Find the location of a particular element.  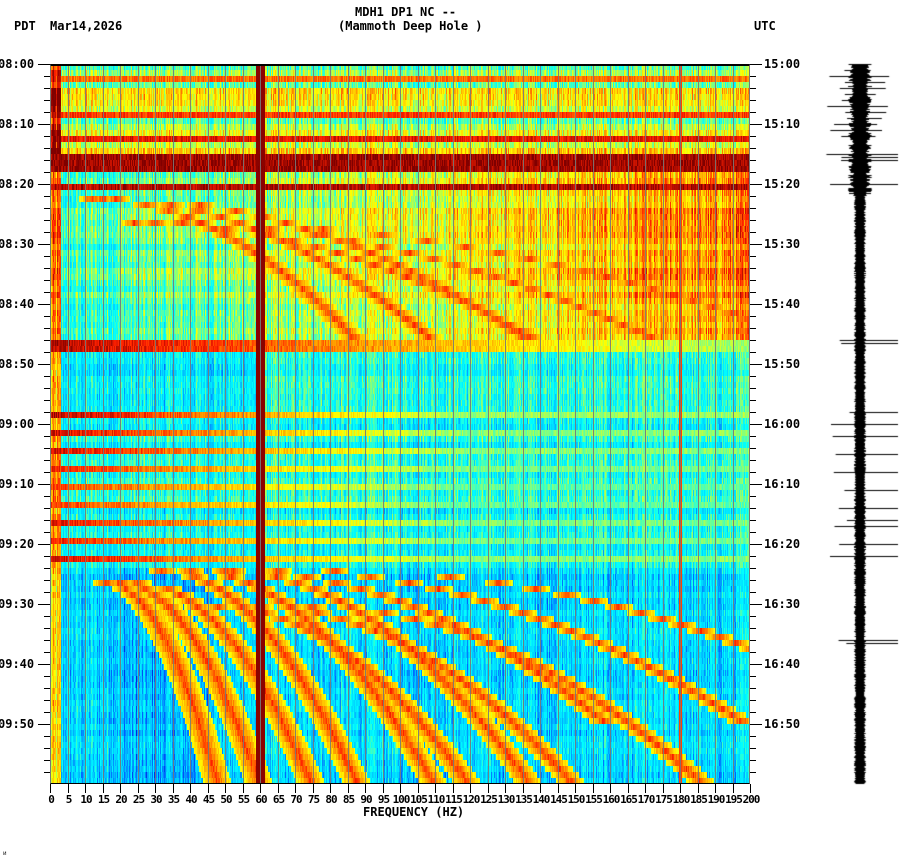

y-label-left: 08:50 is located at coordinates (17, 364).